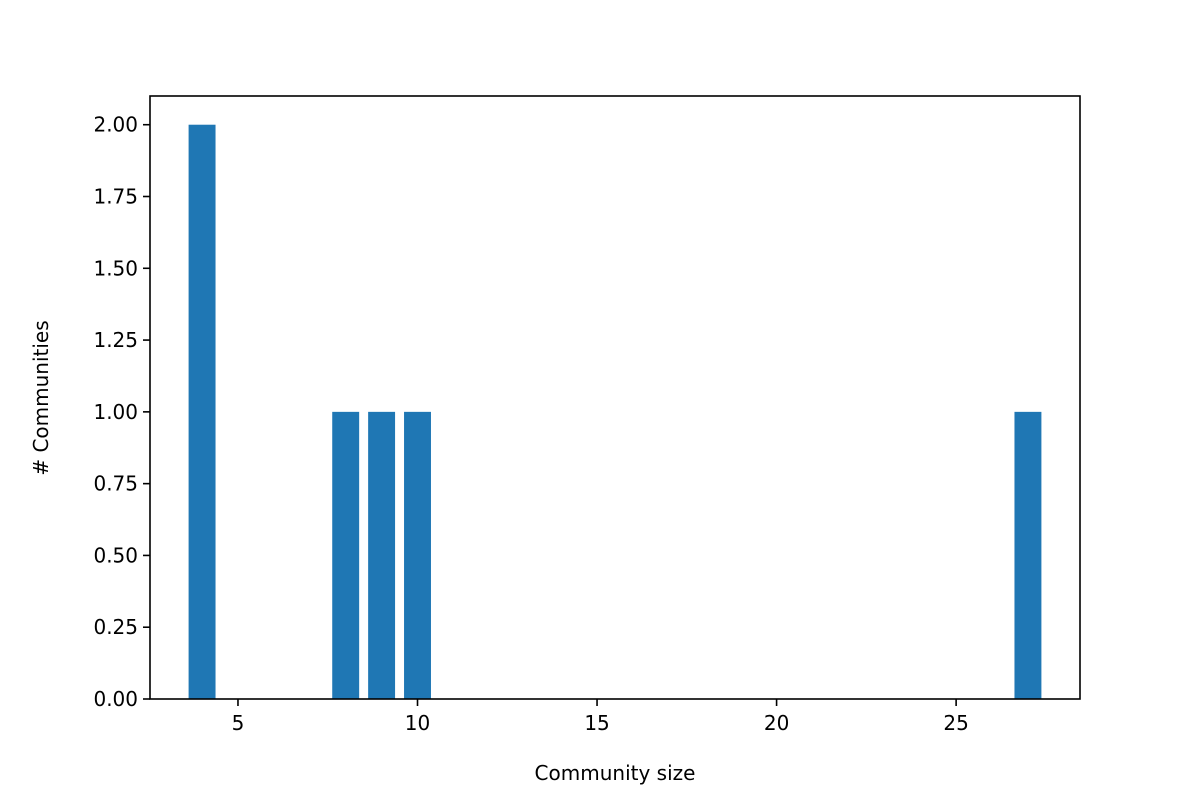 The height and width of the screenshot is (800, 1200). Describe the element at coordinates (115, 340) in the screenshot. I see `y-tick-label: 1.25` at that location.